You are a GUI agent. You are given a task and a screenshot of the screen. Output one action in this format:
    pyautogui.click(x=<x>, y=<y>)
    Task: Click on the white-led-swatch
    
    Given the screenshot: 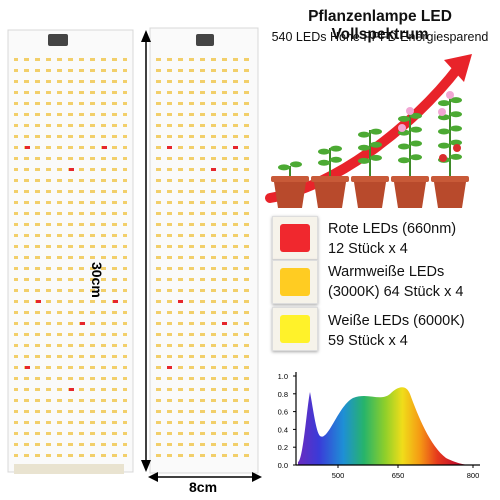 What is the action you would take?
    pyautogui.click(x=295, y=329)
    